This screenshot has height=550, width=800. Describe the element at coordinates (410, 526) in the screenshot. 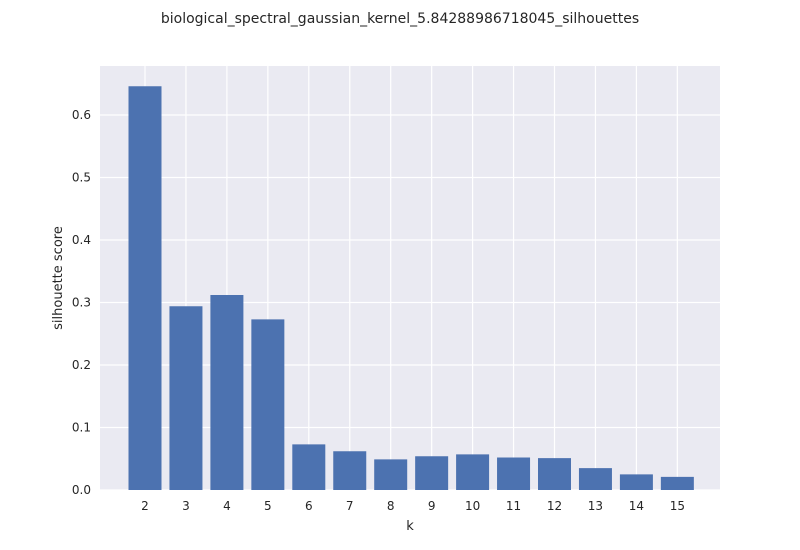

I see `x-axis-label: k` at that location.